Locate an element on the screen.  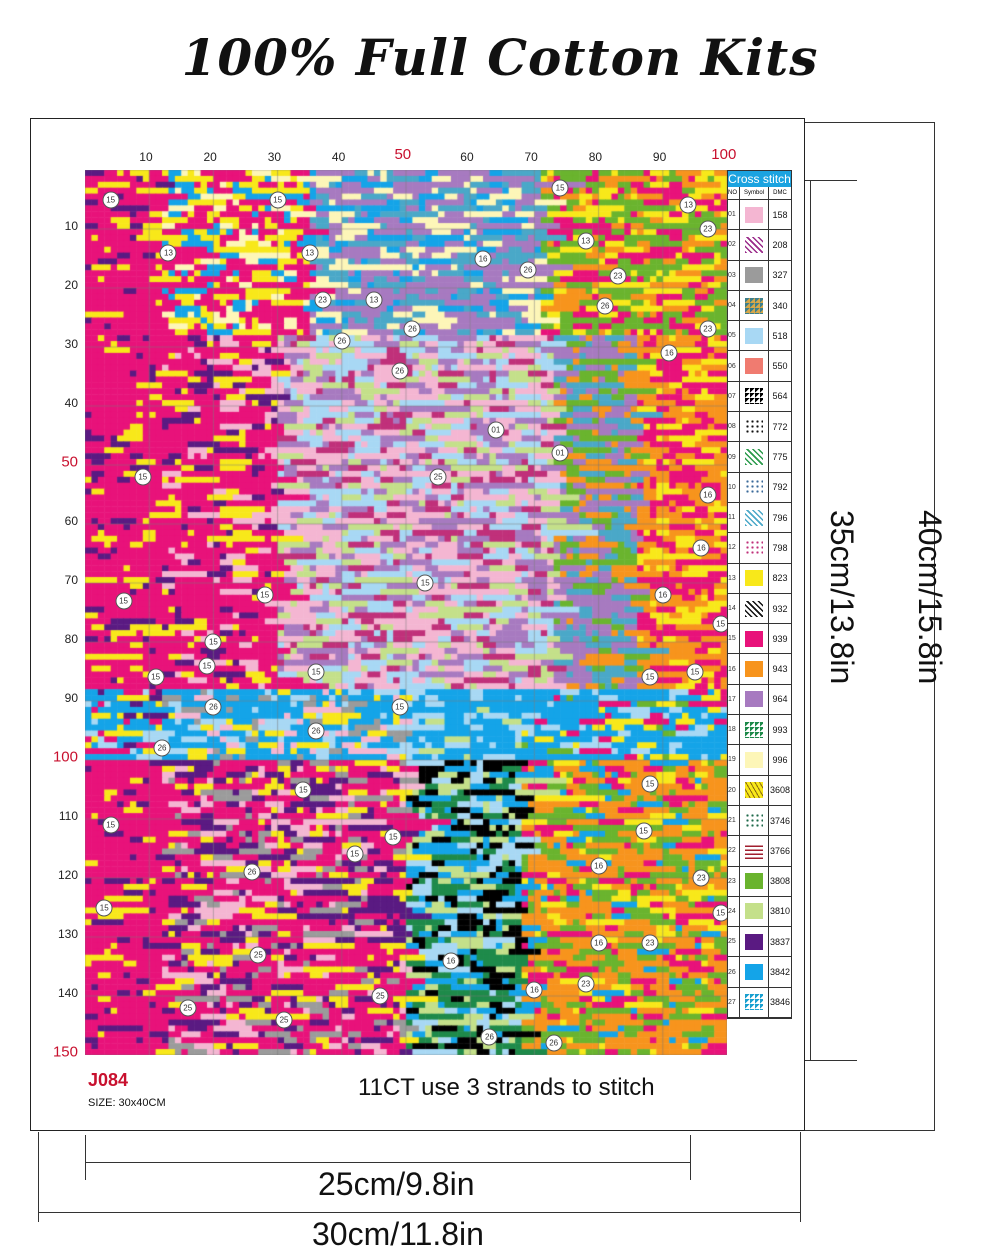
legend-row: 23 3808 is located at coordinates (759, 881).